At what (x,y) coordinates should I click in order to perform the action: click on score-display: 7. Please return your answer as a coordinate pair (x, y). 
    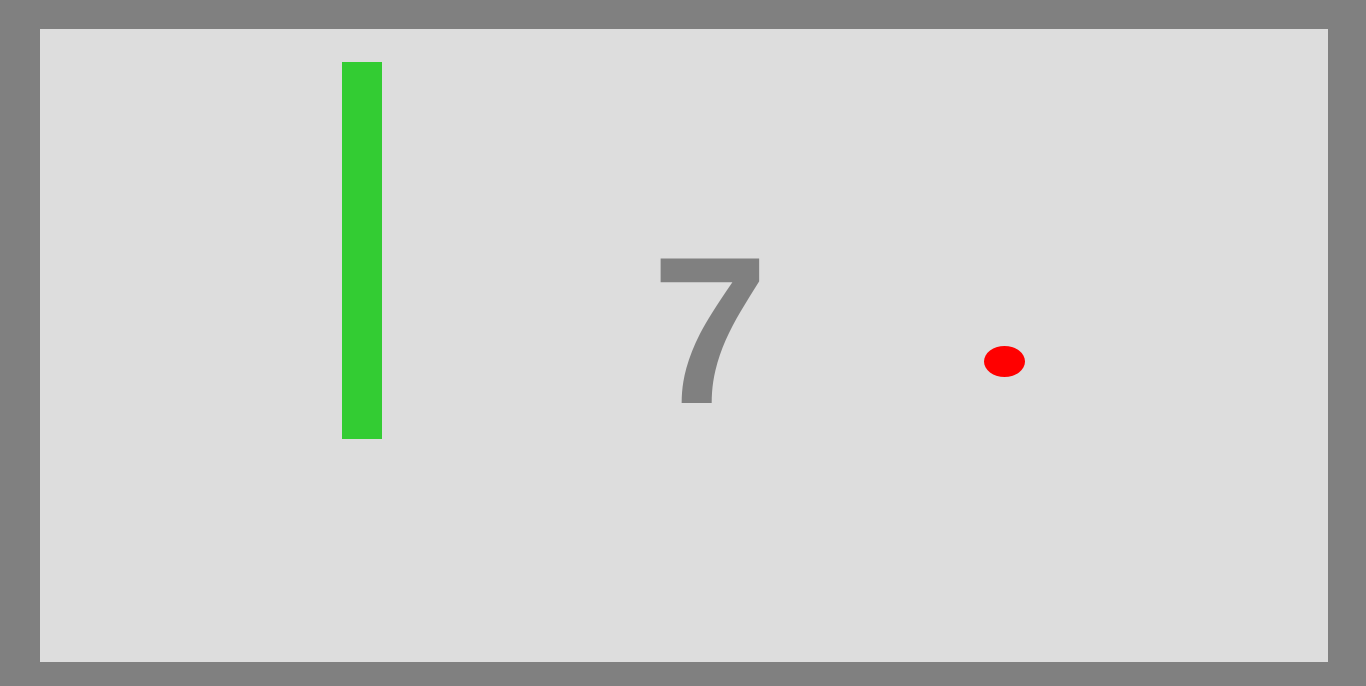
    Looking at the image, I should click on (710, 330).